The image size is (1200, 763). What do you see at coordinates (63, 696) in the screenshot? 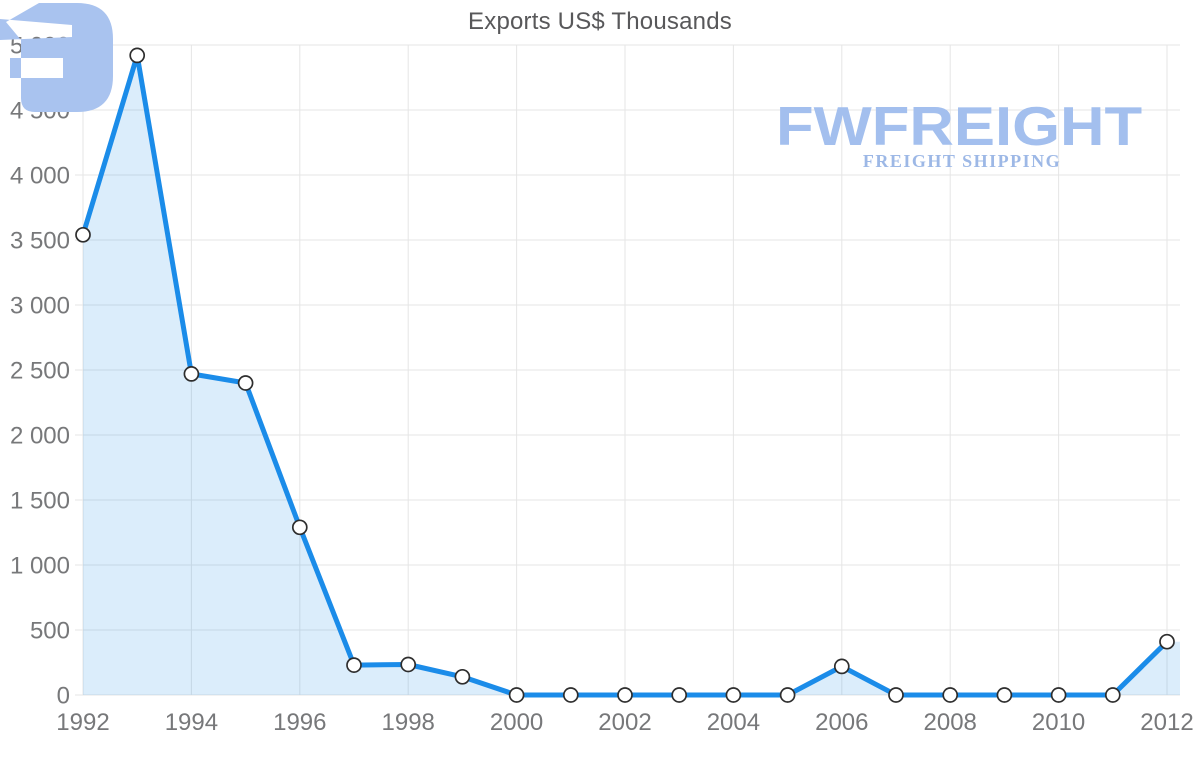
I see `y-tick-label: 0` at bounding box center [63, 696].